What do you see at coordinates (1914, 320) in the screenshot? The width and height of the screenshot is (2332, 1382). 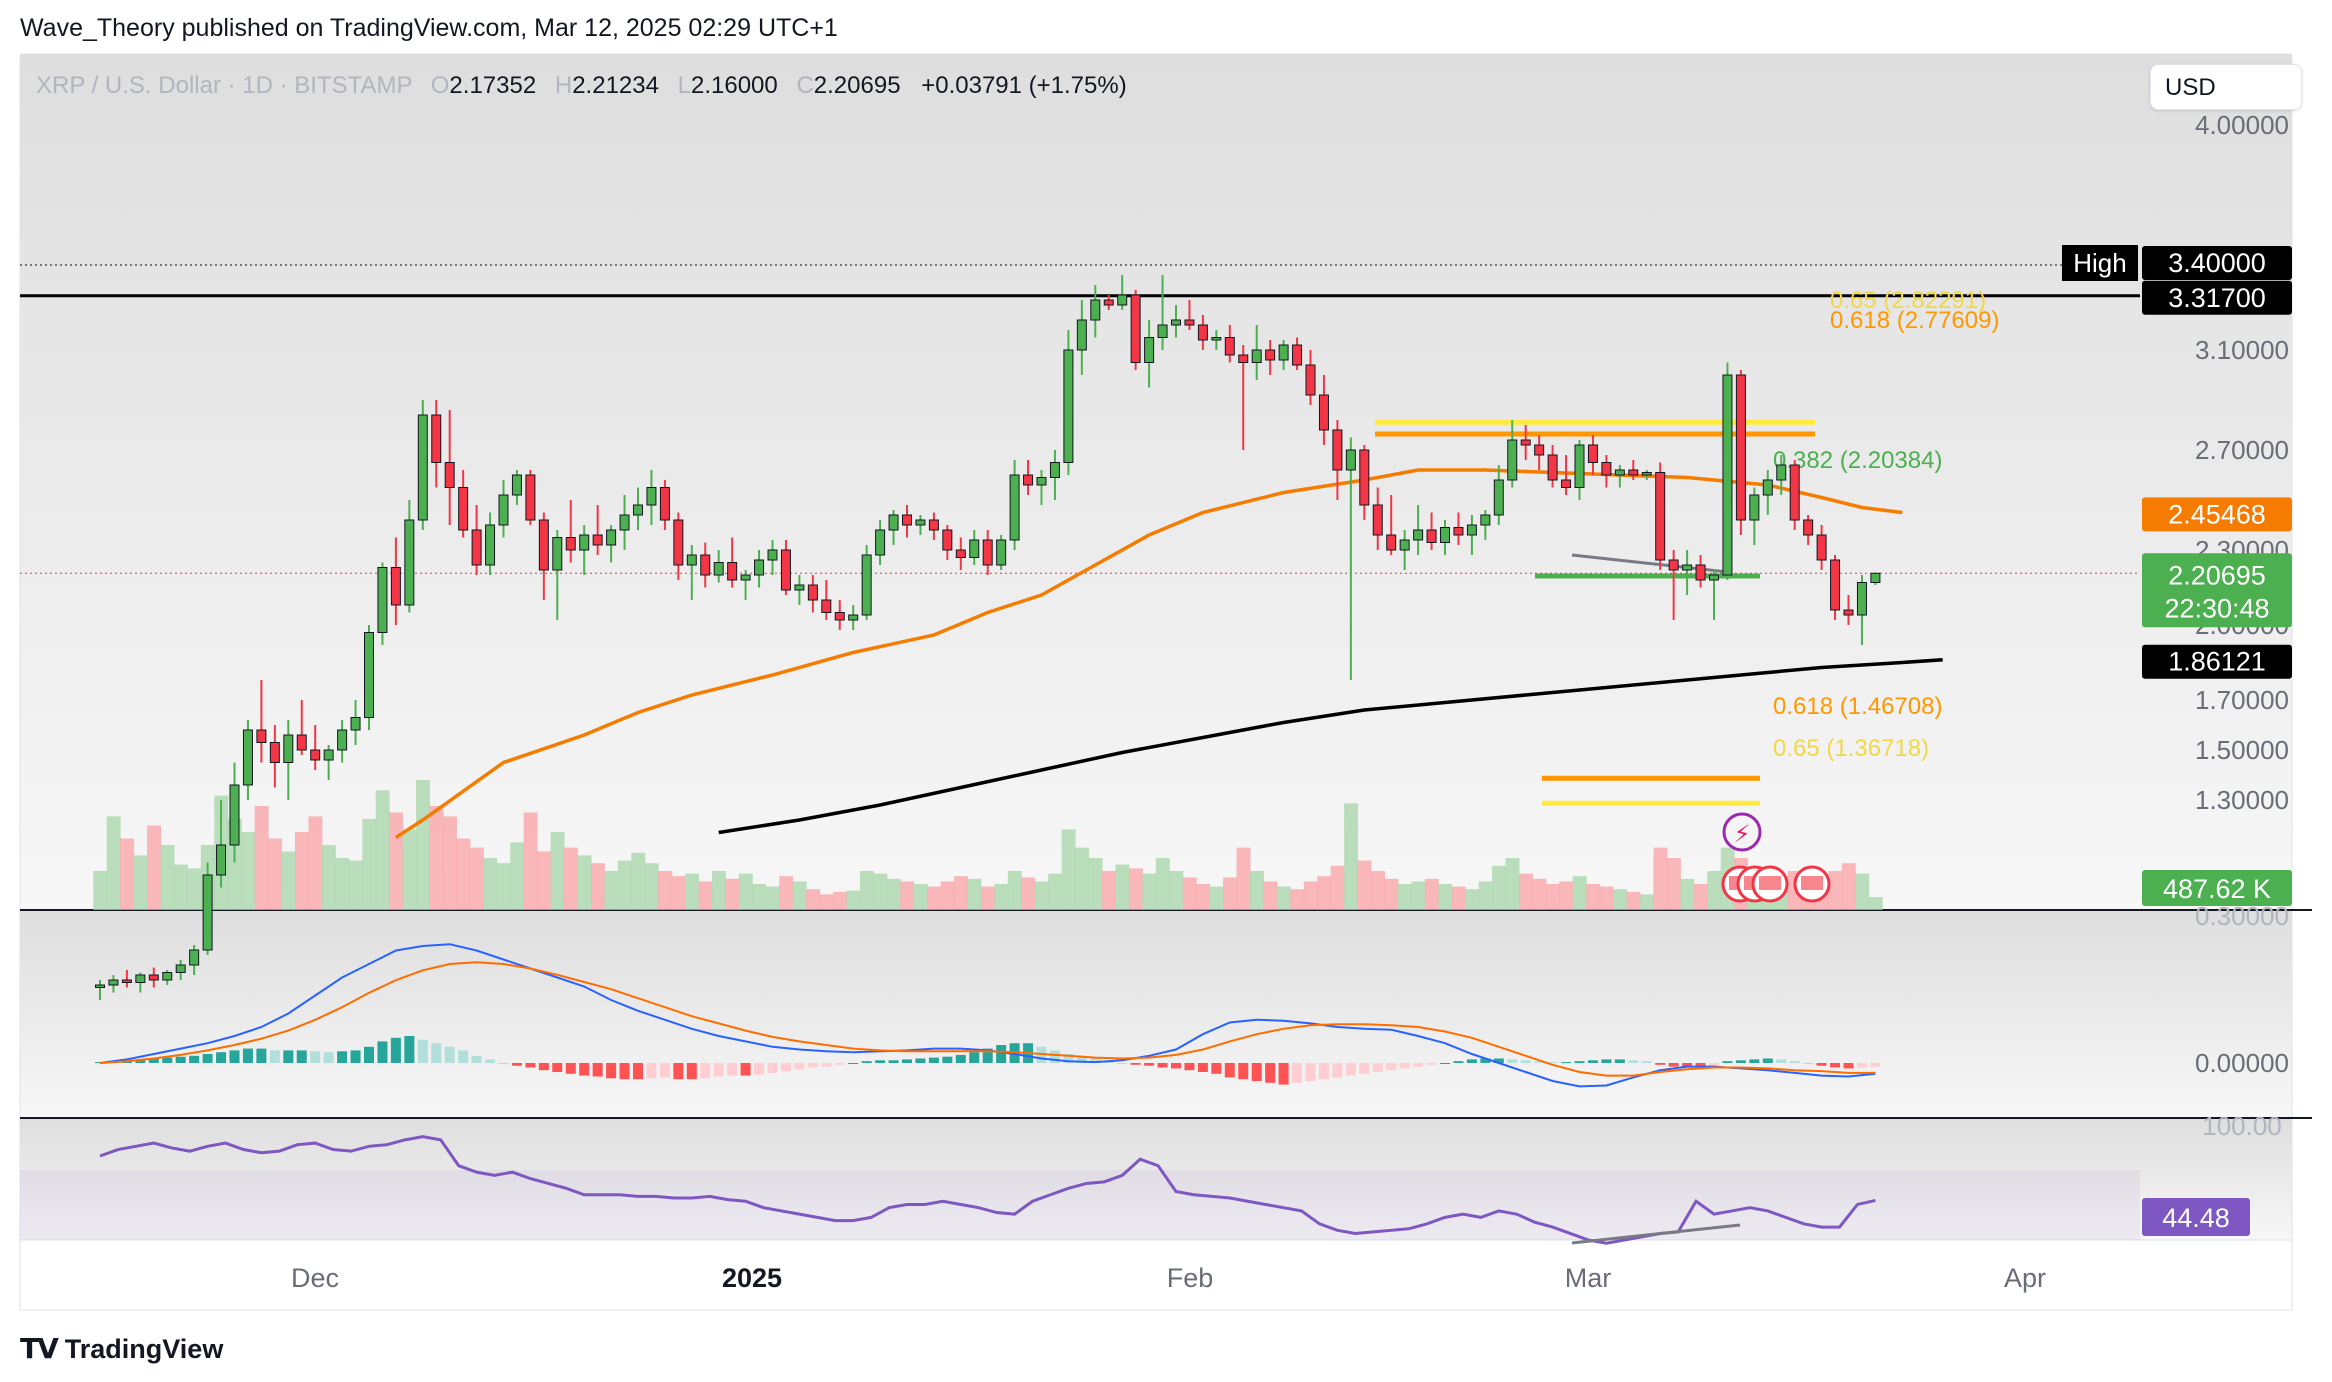 I see `fib-label: 0.618 (2.77609)` at bounding box center [1914, 320].